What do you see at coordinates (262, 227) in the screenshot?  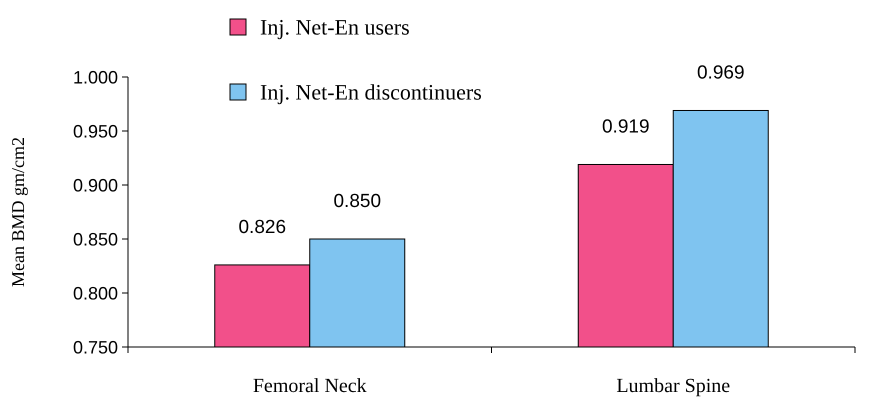 I see `data-label: 0.826` at bounding box center [262, 227].